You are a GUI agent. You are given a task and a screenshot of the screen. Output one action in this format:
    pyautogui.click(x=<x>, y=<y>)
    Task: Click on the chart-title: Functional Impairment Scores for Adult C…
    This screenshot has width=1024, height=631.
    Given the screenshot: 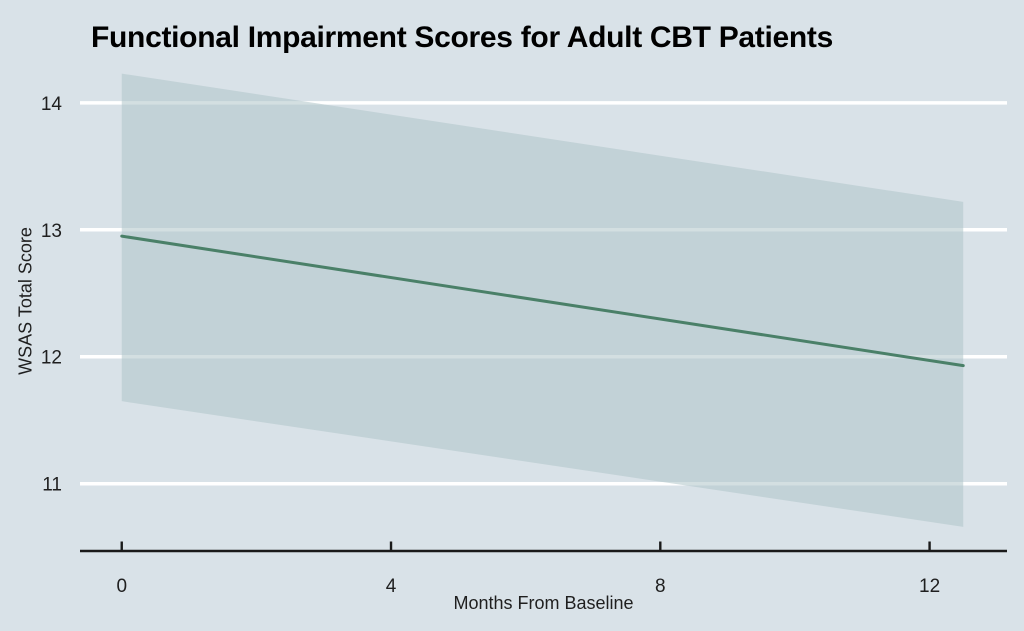 What is the action you would take?
    pyautogui.click(x=462, y=37)
    